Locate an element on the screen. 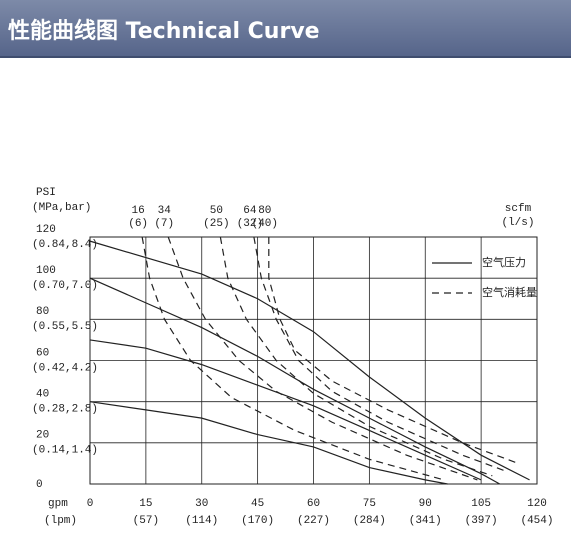 This screenshot has height=534, width=571. y-tick-label: 0 is located at coordinates (39, 485).